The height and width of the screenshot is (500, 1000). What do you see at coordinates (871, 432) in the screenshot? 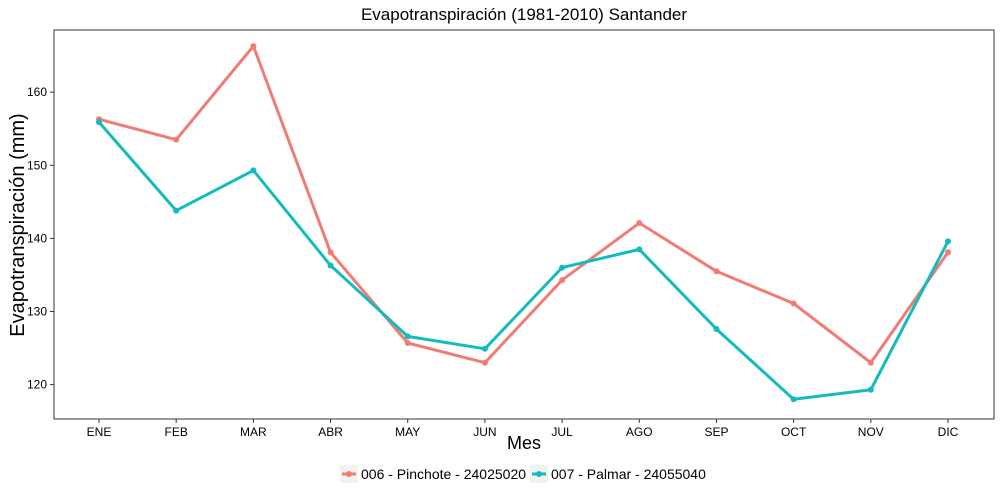
I see `x-tick-label: NOV` at bounding box center [871, 432].